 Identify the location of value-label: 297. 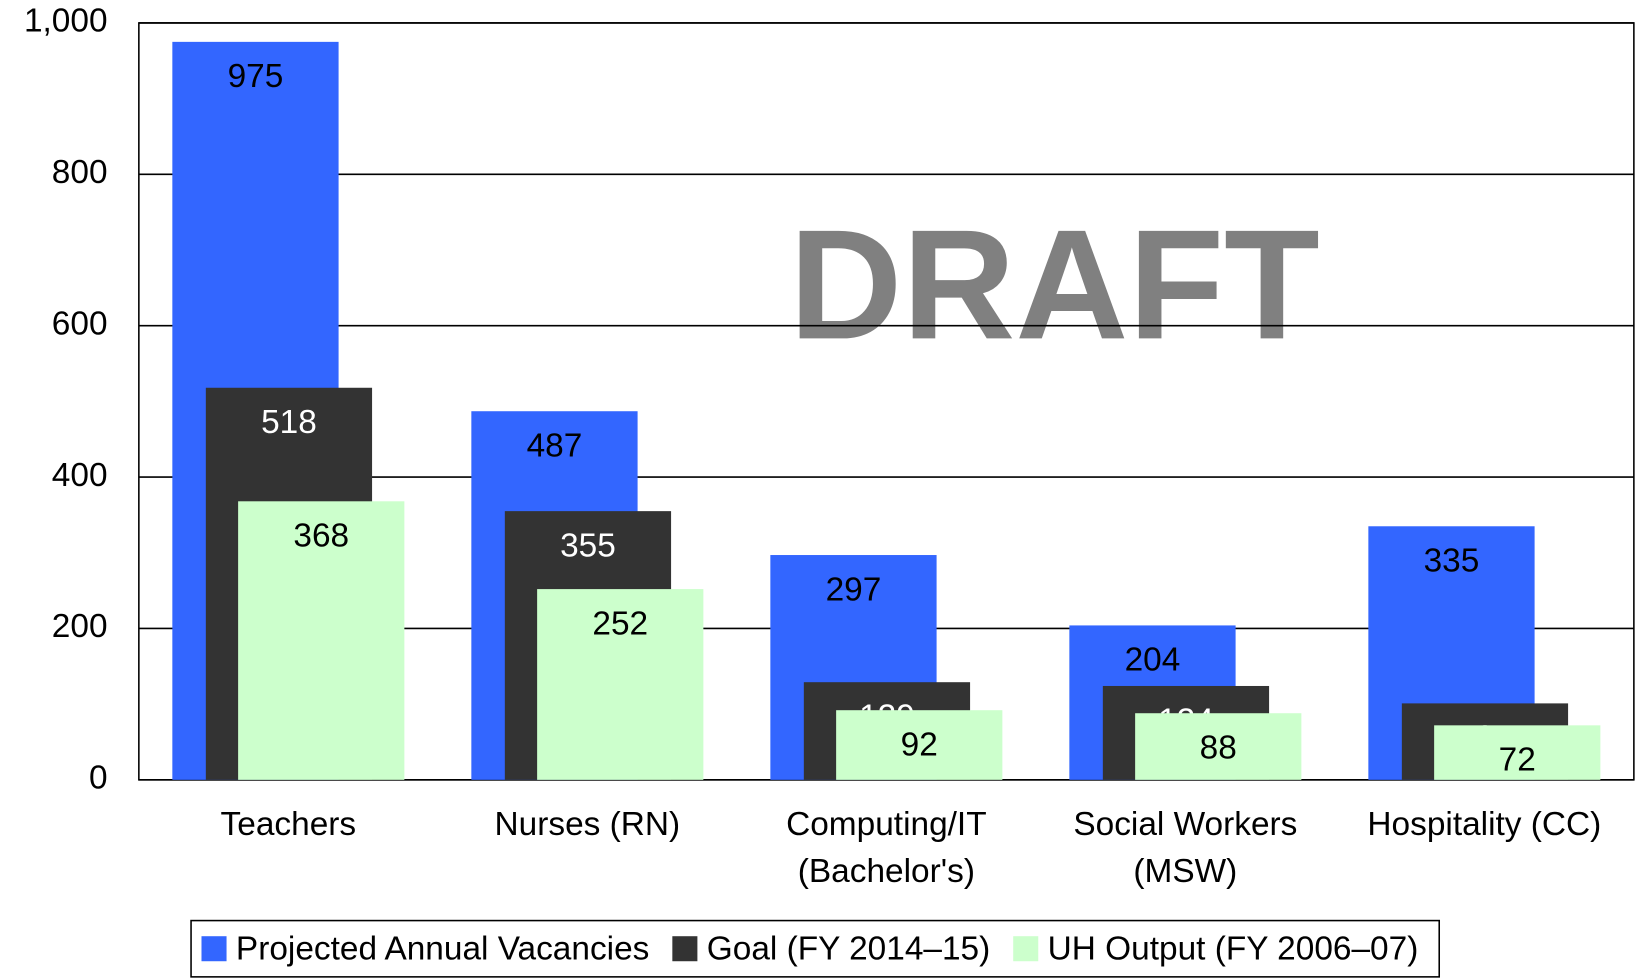
(854, 589).